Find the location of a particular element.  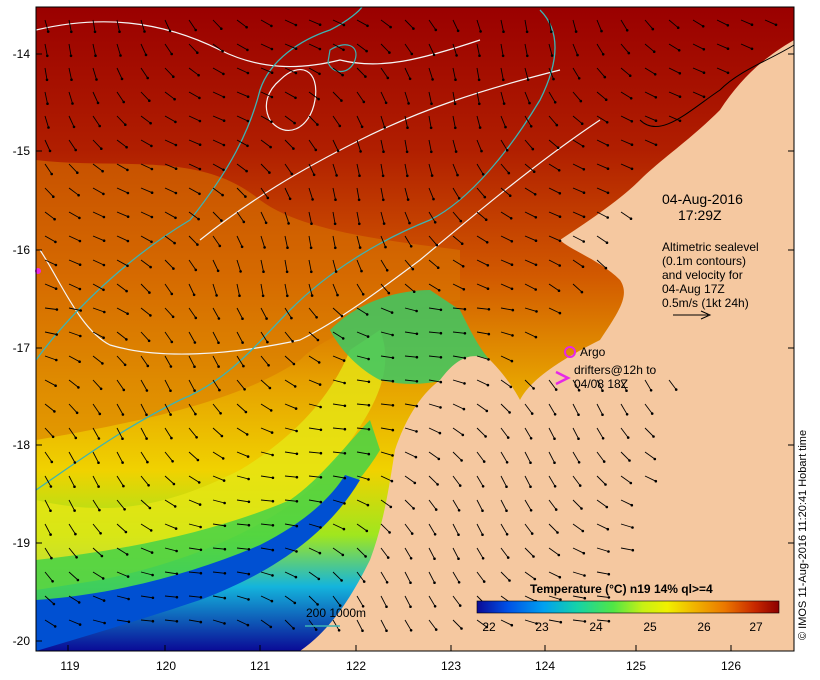

bathymetry-contour is located at coordinates (342, 58).